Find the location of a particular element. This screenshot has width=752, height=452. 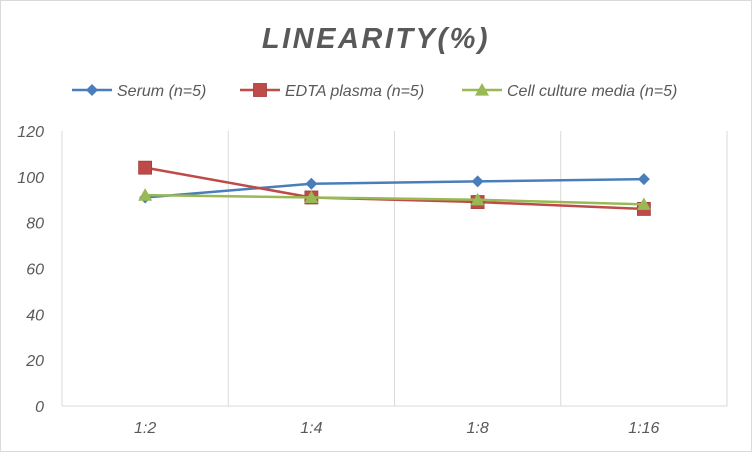

y-tick-label: 100 is located at coordinates (30, 178).